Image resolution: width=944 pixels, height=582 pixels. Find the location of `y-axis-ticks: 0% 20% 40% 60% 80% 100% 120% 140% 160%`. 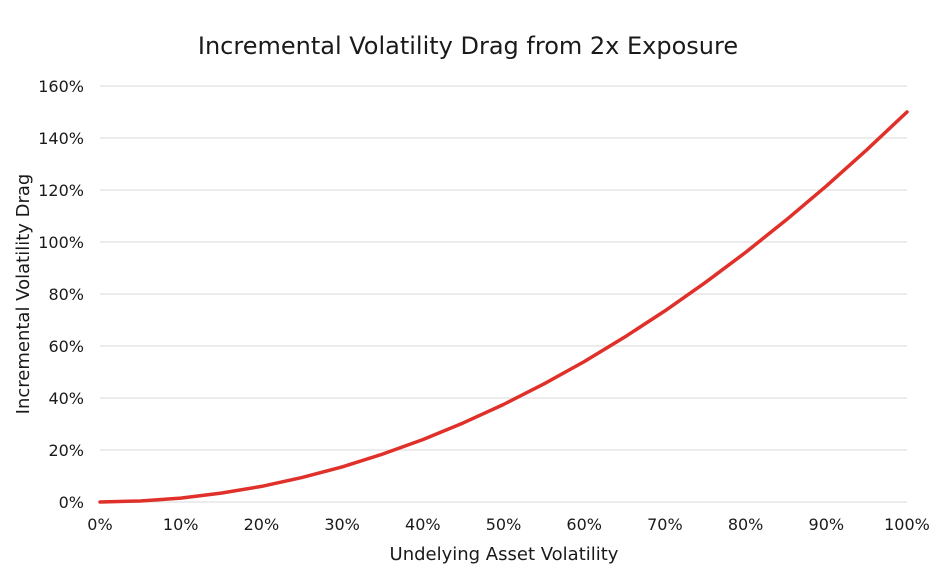

y-axis-ticks: 0% 20% 40% 60% 80% 100% 120% 140% 160% is located at coordinates (61, 294).